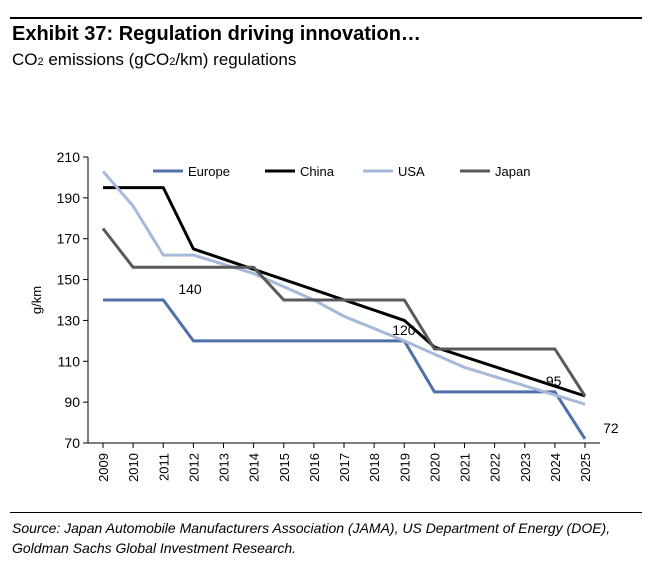  Describe the element at coordinates (434, 467) in the screenshot. I see `x-tick-label: 2020` at that location.